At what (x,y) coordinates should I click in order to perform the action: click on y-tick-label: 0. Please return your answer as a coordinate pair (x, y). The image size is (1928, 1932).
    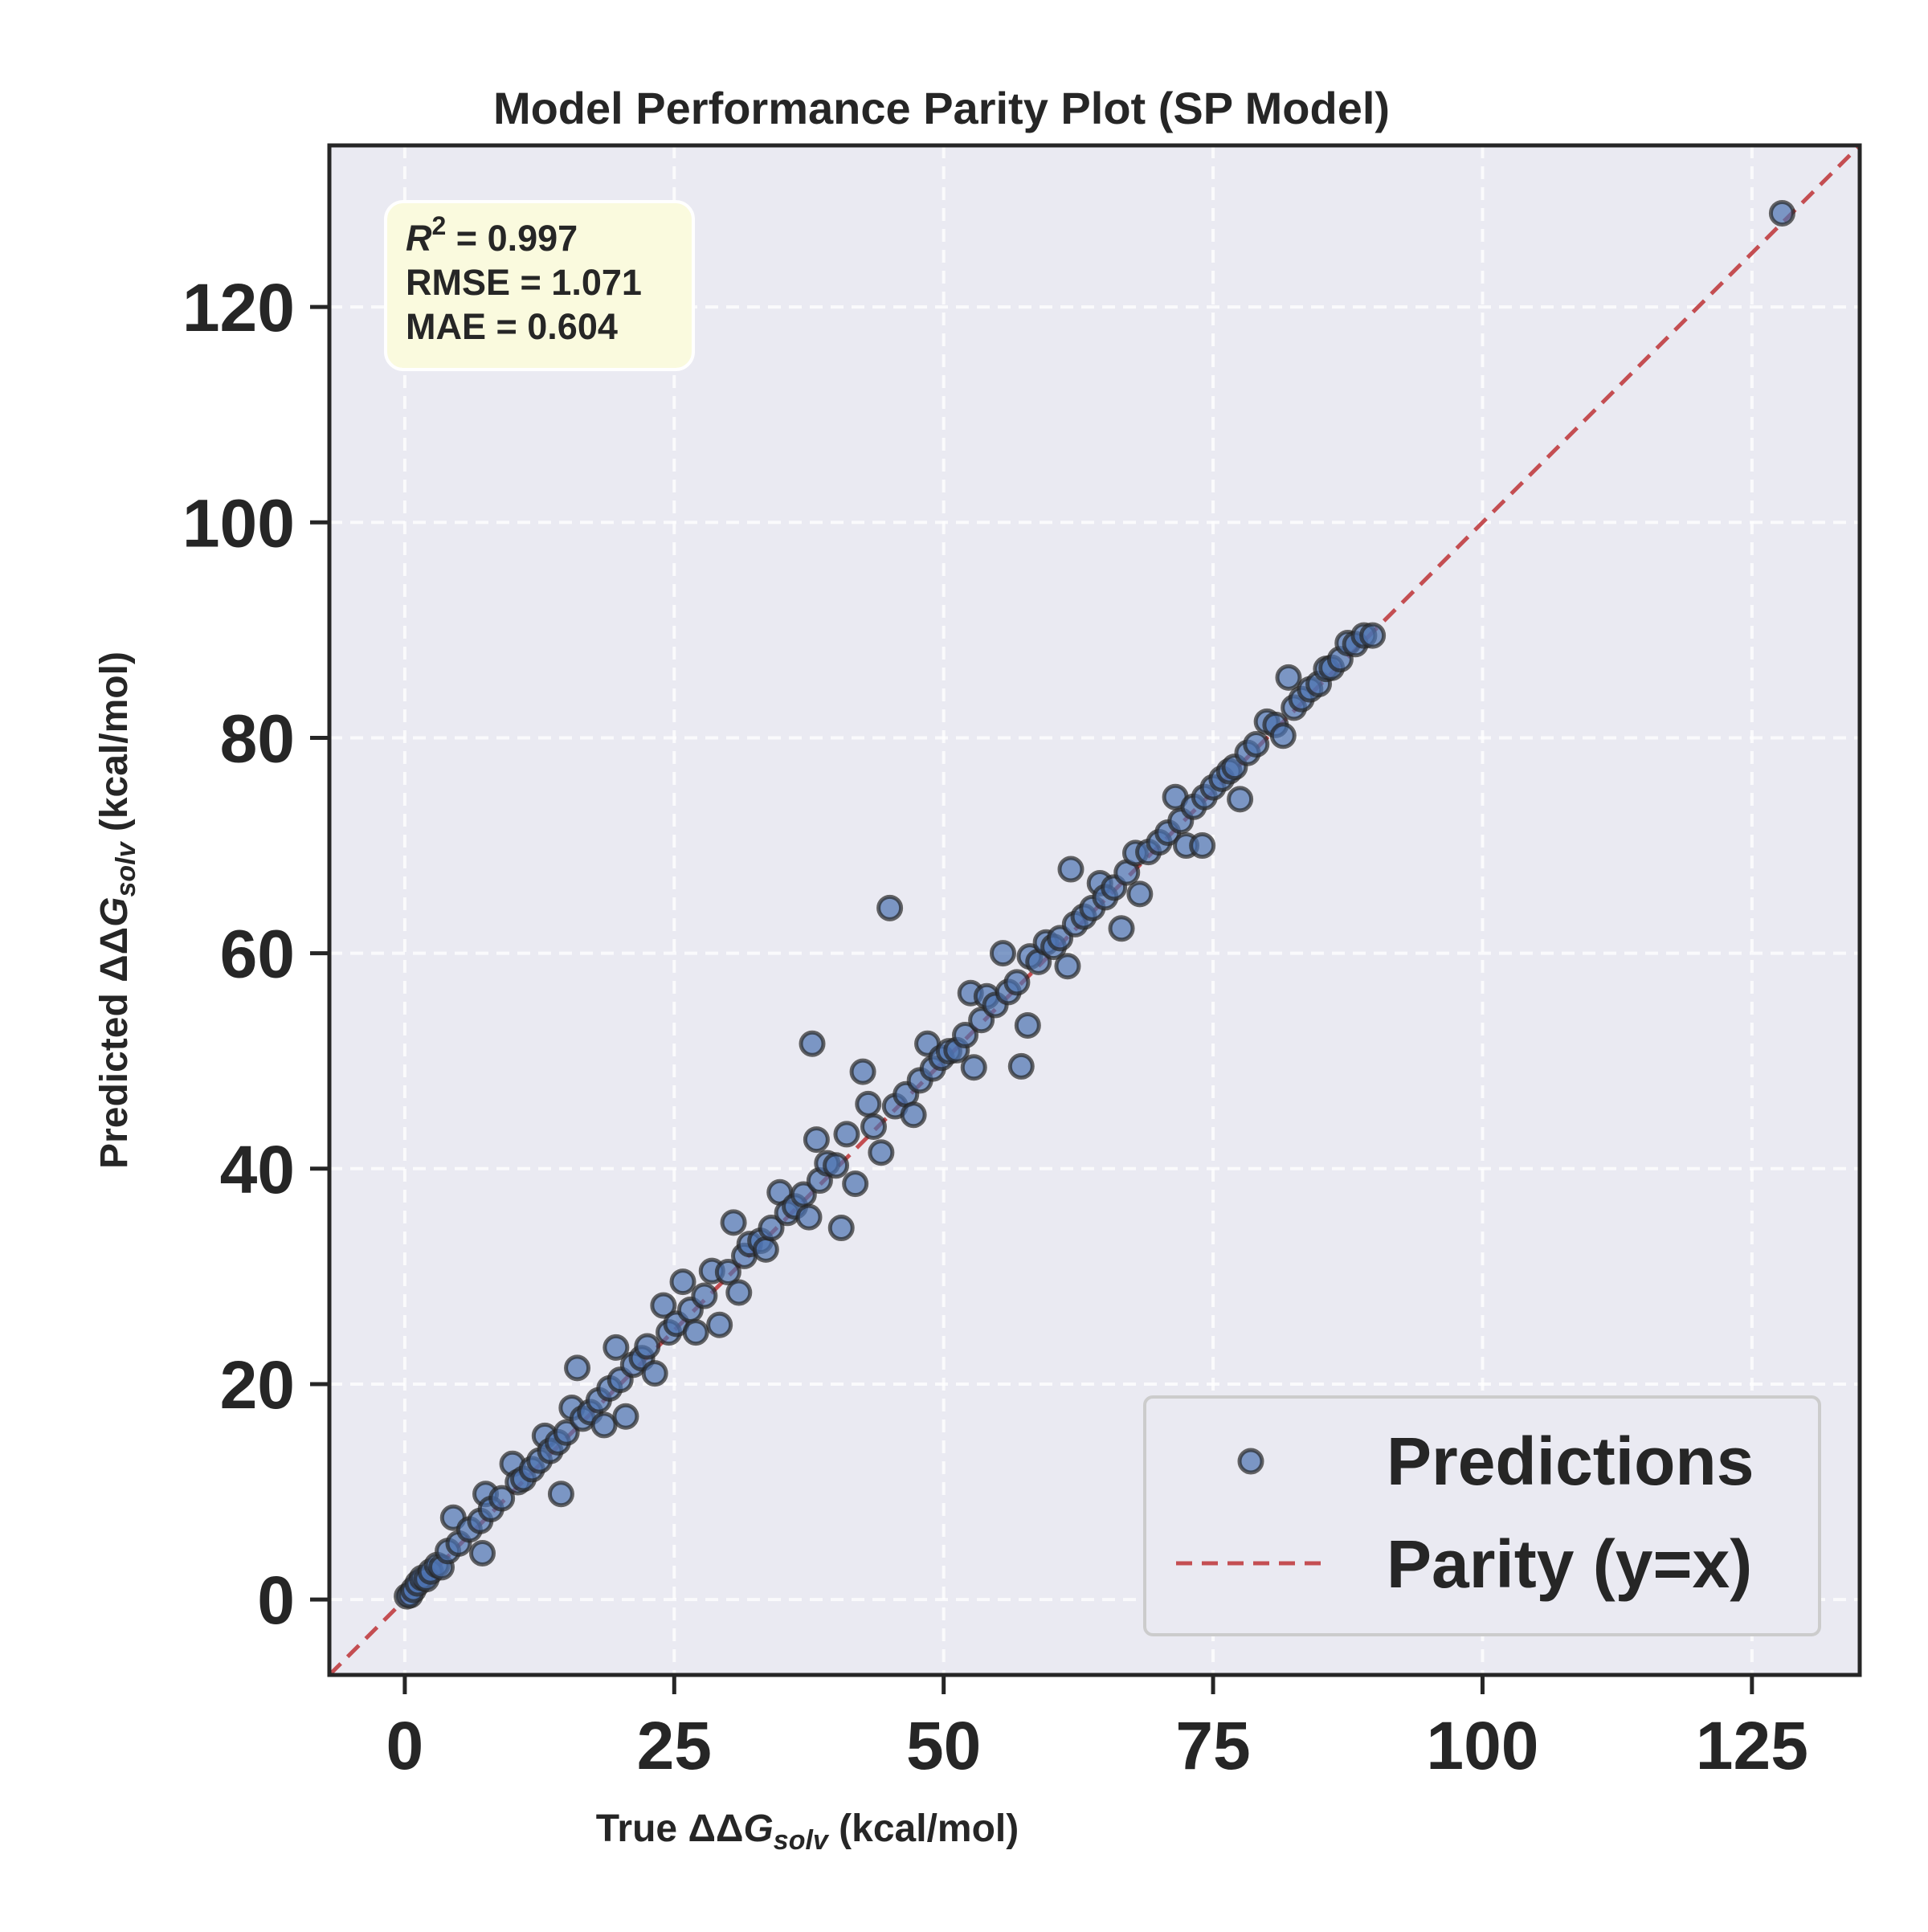
    Looking at the image, I should click on (276, 1600).